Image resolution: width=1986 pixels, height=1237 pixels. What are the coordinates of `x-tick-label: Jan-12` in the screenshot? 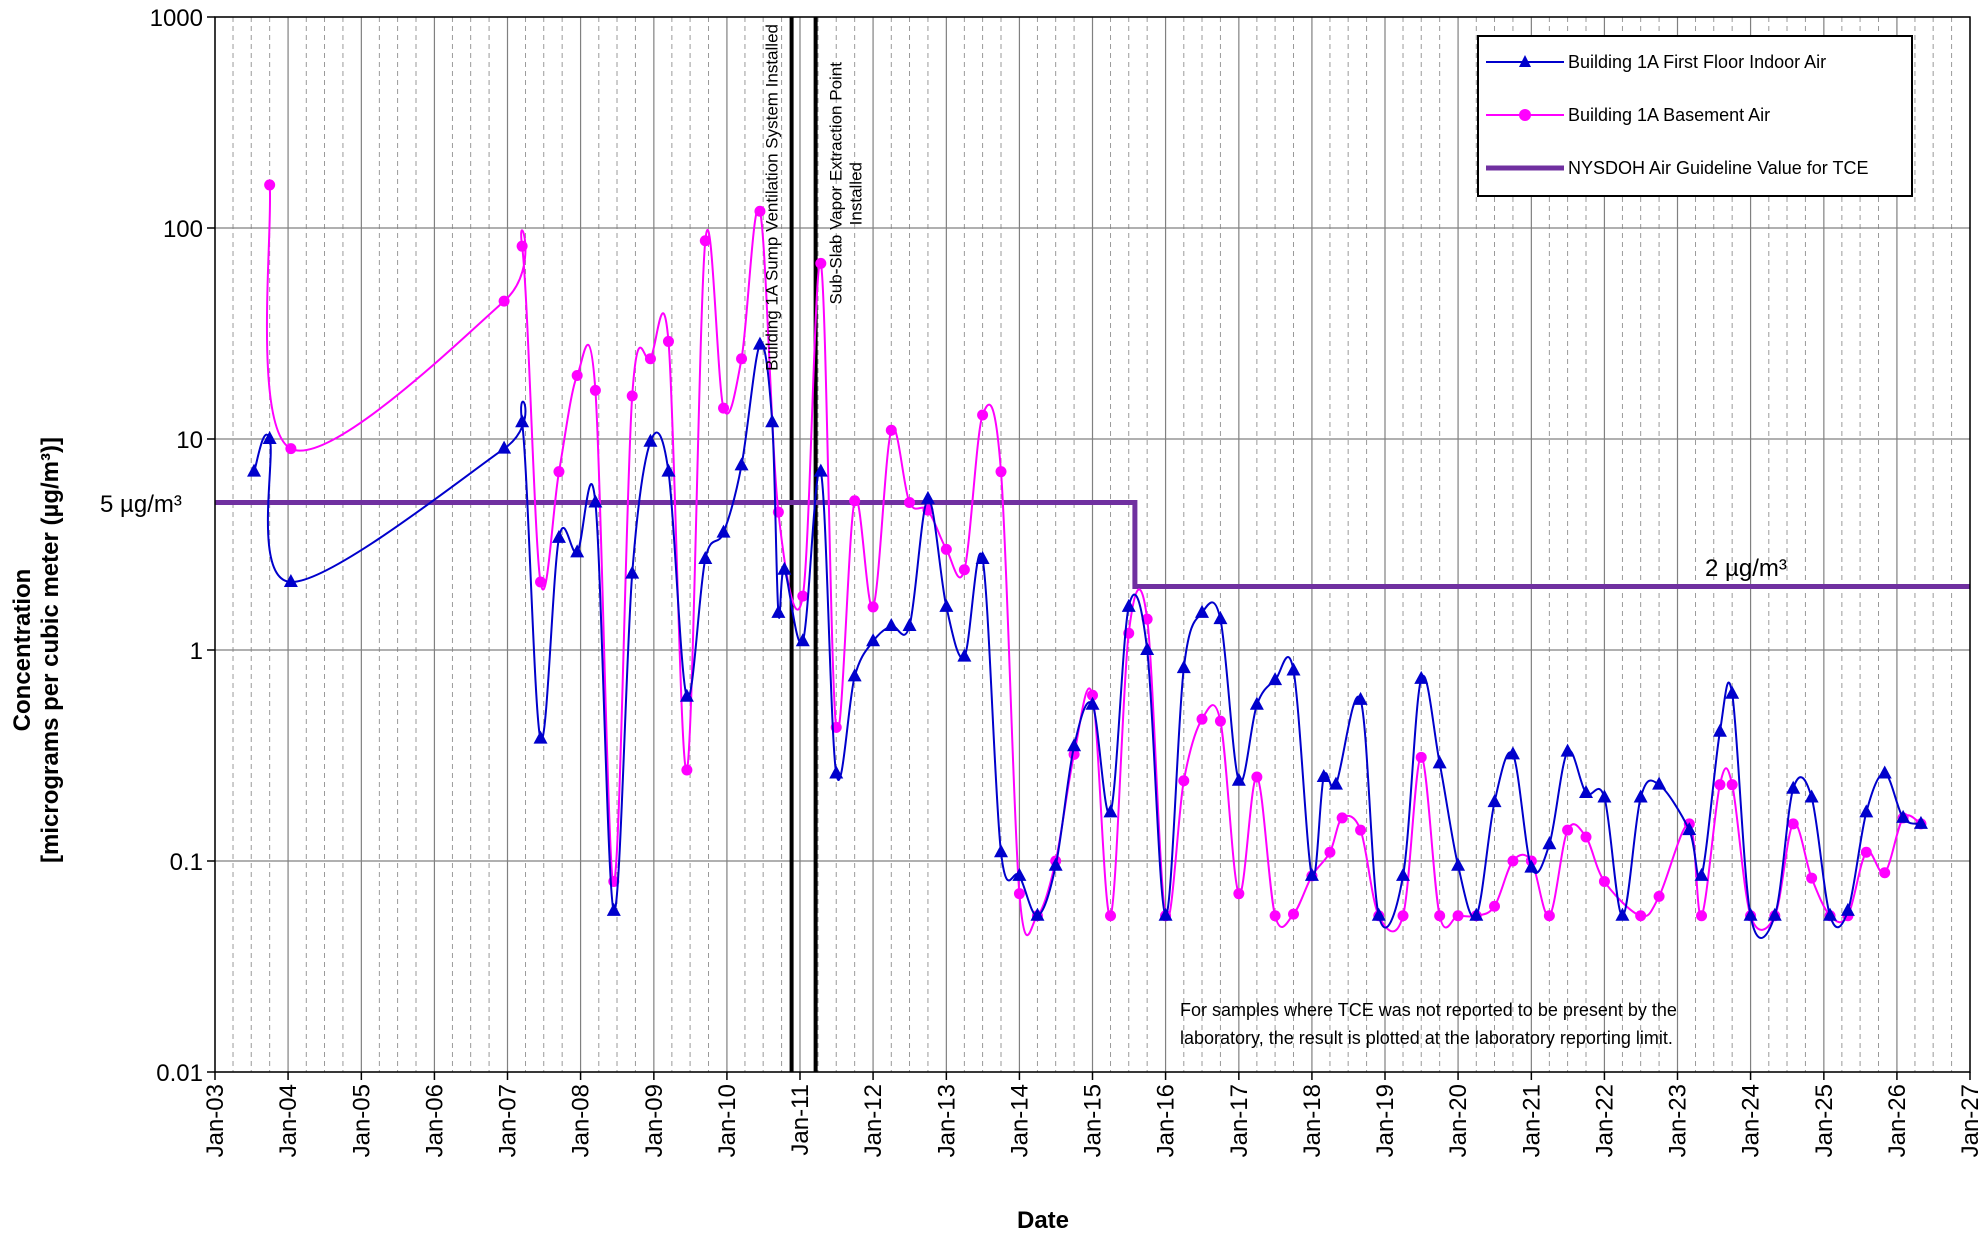 It's located at (873, 1120).